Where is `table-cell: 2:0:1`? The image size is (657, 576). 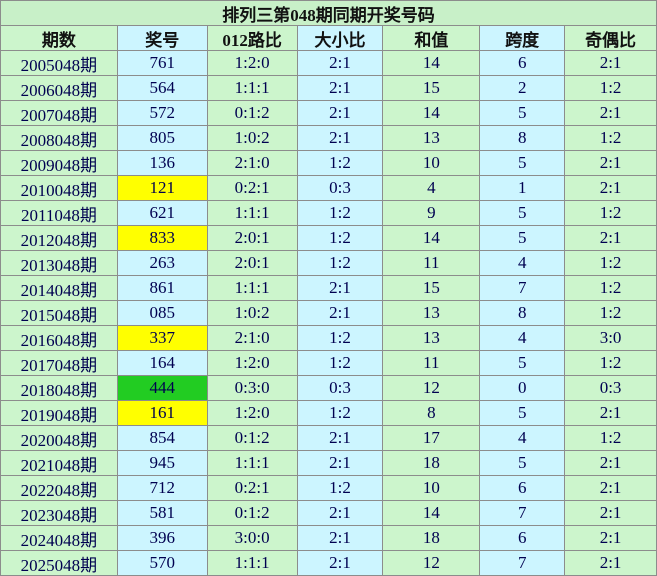 table-cell: 2:0:1 is located at coordinates (252, 238).